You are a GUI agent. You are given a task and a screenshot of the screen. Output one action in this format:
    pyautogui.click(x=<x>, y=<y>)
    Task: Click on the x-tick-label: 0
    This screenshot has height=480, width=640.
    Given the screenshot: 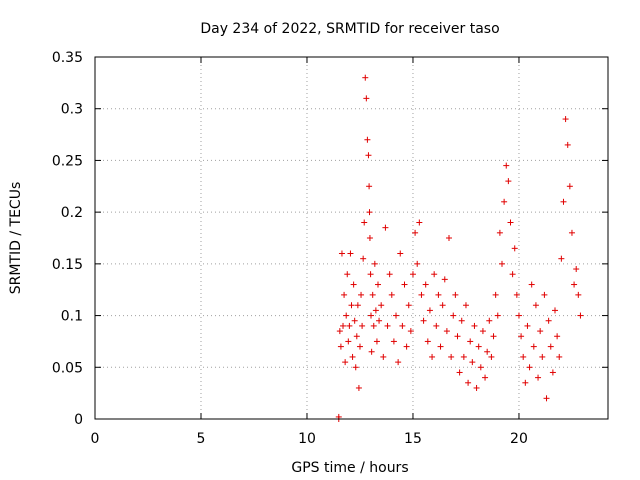 What is the action you would take?
    pyautogui.click(x=95, y=439)
    